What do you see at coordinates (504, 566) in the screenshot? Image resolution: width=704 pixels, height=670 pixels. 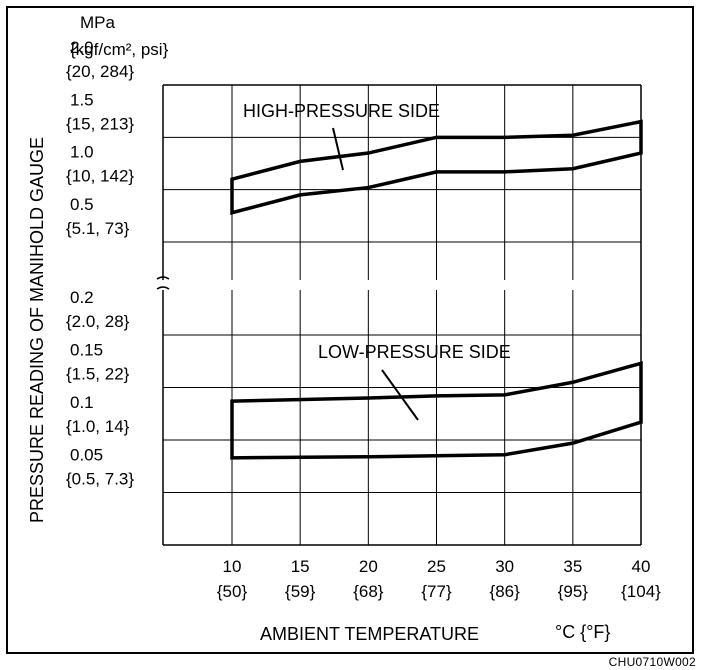 I see `x-tick-label: 30` at bounding box center [504, 566].